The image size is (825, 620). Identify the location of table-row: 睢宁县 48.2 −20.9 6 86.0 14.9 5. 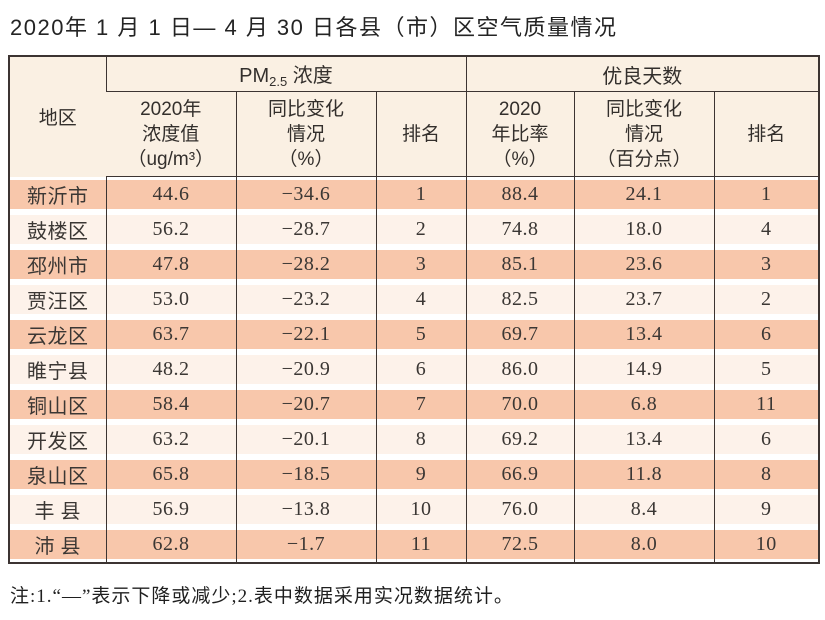
(414, 369).